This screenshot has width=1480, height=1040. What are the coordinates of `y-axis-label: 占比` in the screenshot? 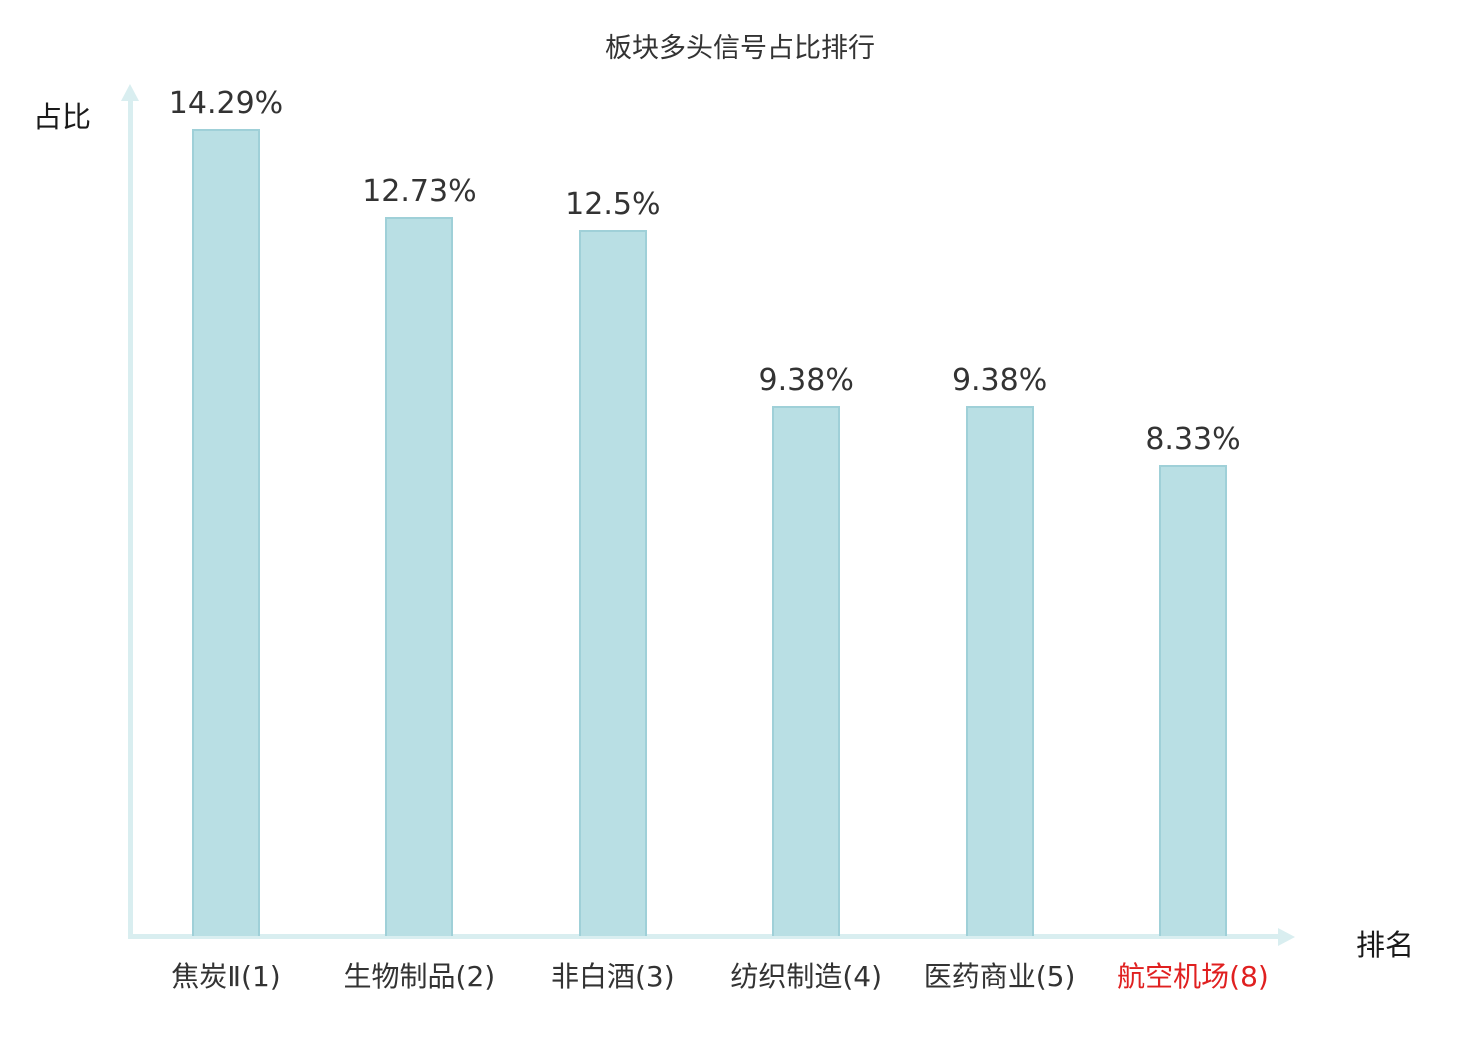 It's located at (62, 117).